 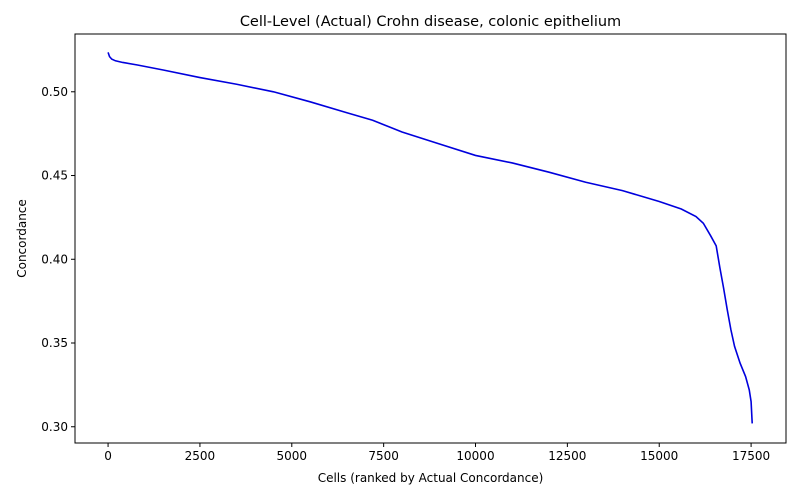 I want to click on x-tick-label: 2500, so click(x=200, y=456).